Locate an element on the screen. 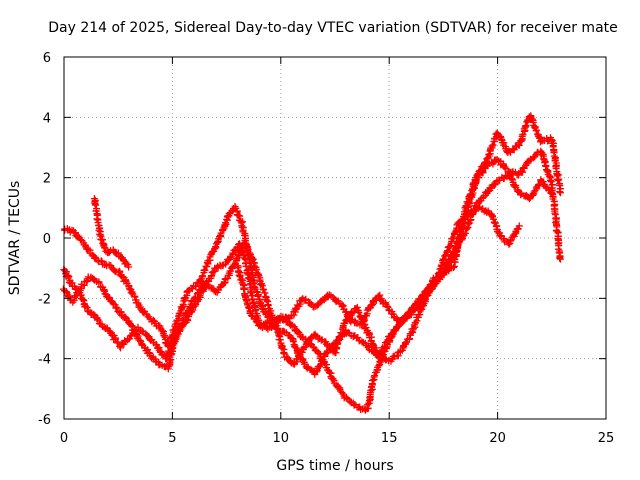 The height and width of the screenshot is (480, 640). x-tick-label: 0 is located at coordinates (64, 438).